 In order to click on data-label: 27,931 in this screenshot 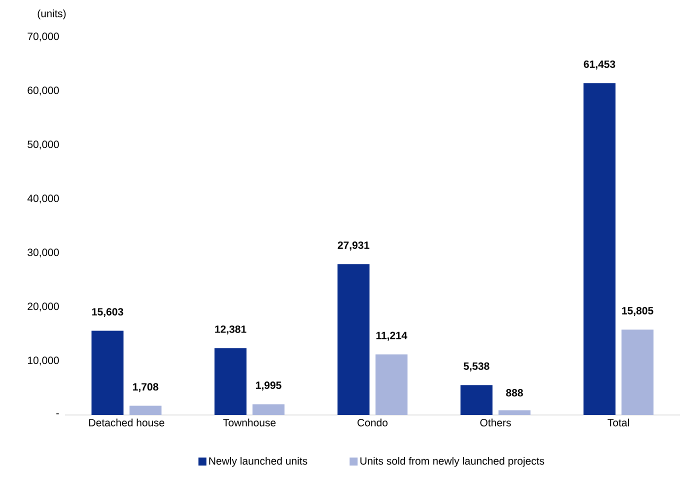, I will do `click(354, 246)`.